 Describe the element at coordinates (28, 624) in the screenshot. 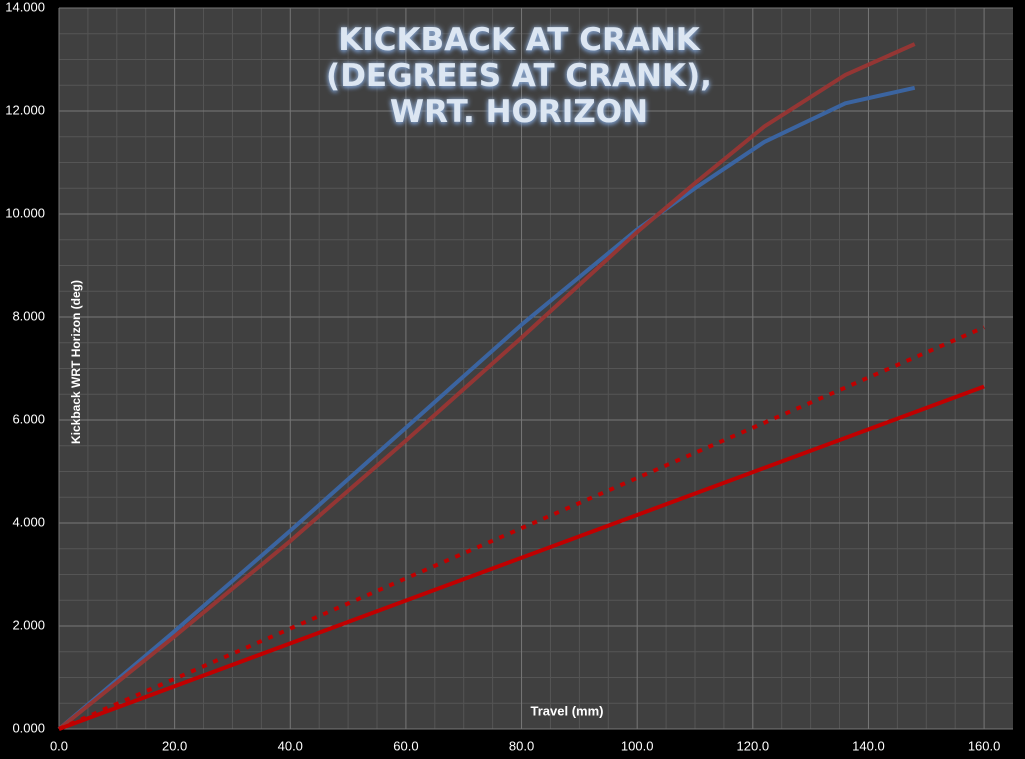

I see `y-tick-label: 2.000` at that location.